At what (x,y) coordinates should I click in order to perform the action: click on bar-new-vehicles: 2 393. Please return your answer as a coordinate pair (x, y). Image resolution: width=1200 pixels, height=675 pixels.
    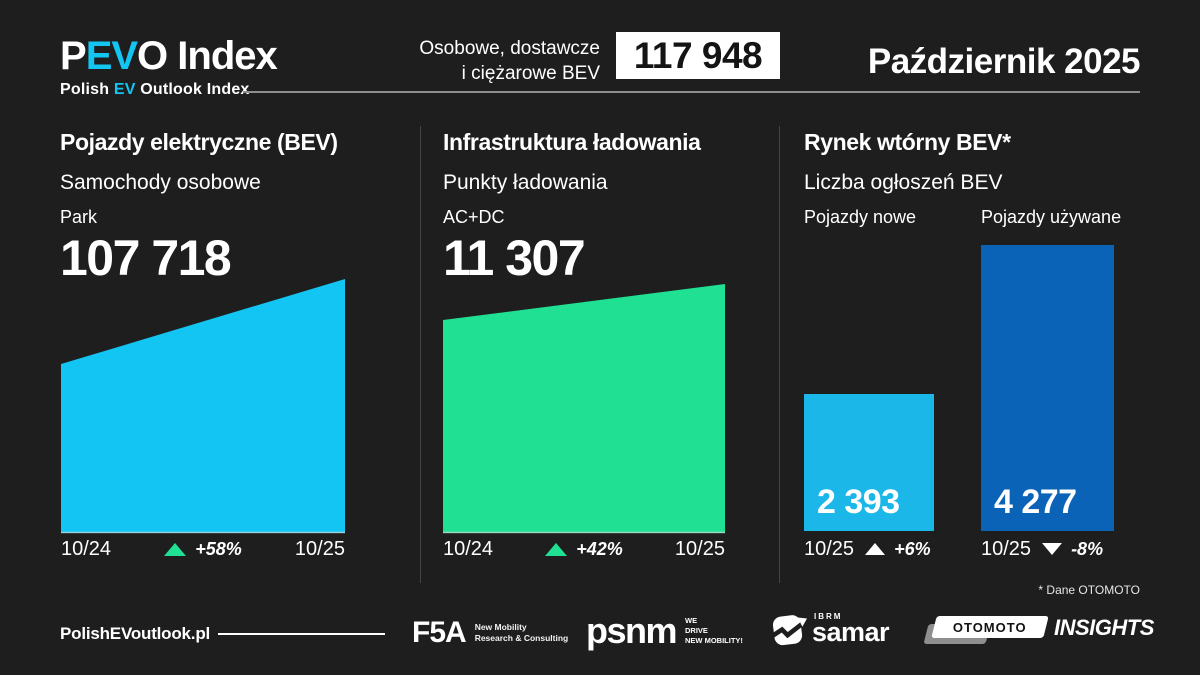
    Looking at the image, I should click on (869, 462).